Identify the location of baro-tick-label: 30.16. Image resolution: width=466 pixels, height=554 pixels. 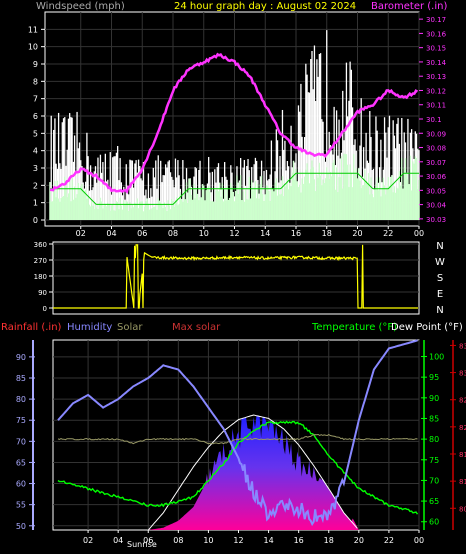
(436, 34).